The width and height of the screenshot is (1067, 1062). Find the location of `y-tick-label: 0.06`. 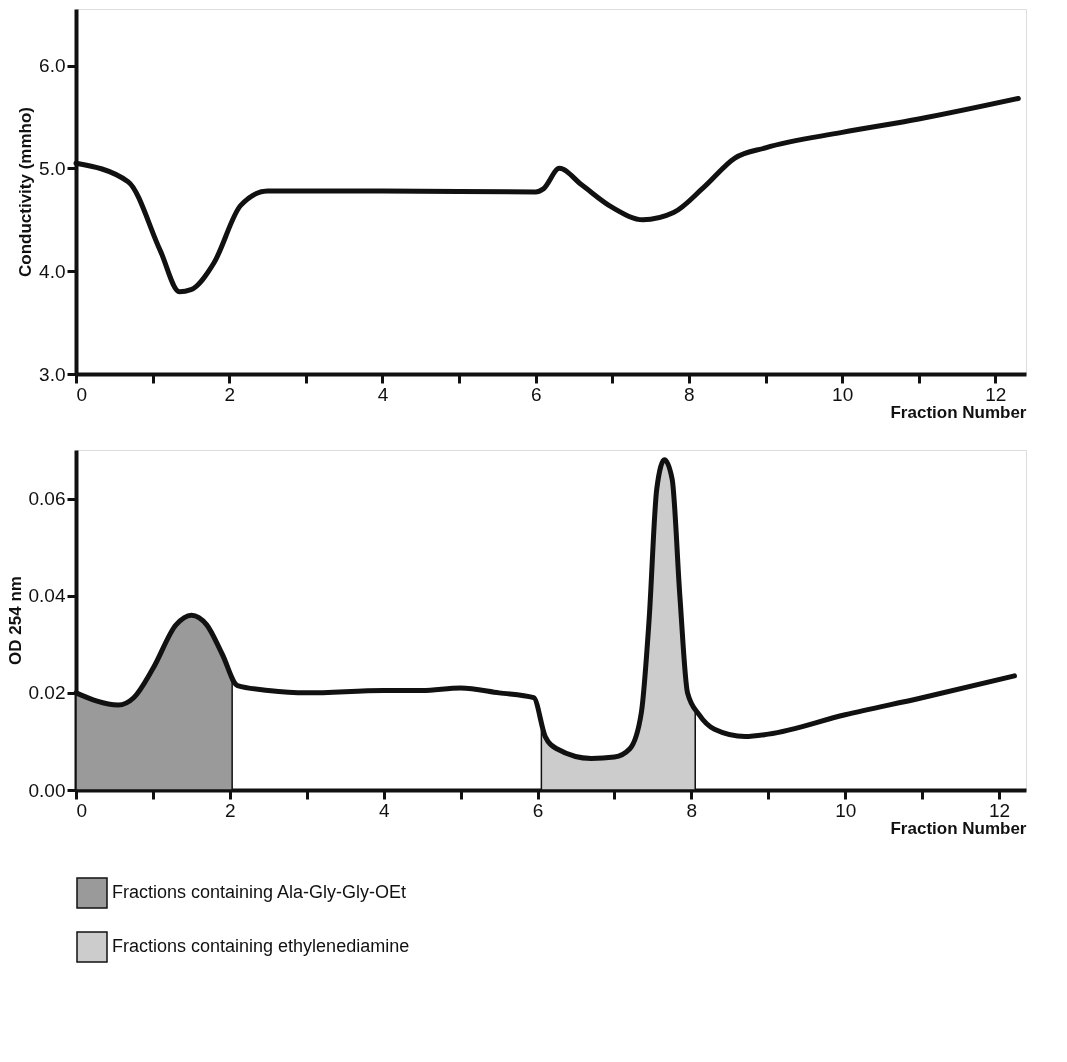

y-tick-label: 0.06 is located at coordinates (47, 499).